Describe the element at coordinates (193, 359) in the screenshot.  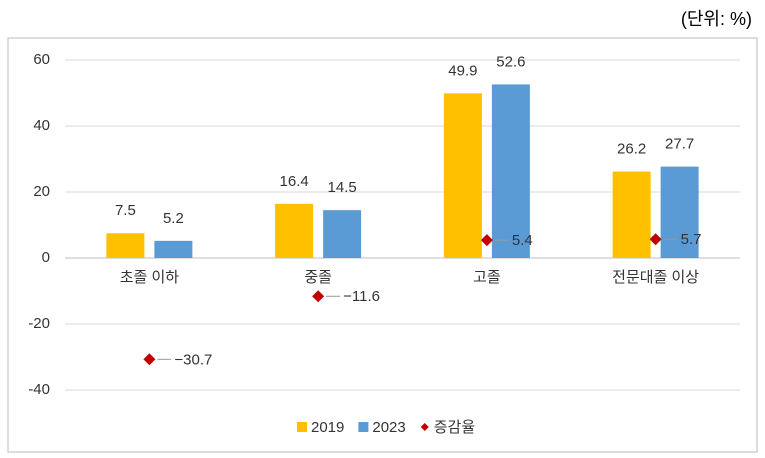
I see `data-label: −30.7` at that location.